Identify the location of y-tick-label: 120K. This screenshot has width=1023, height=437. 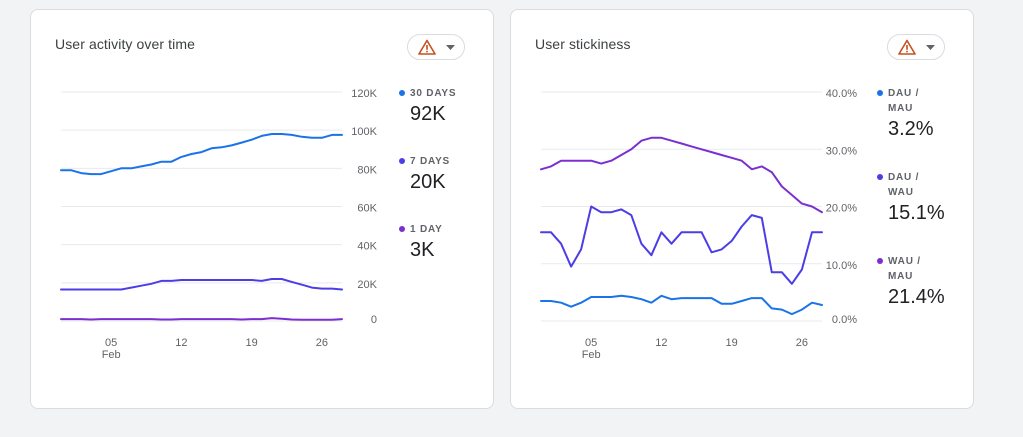
(364, 94).